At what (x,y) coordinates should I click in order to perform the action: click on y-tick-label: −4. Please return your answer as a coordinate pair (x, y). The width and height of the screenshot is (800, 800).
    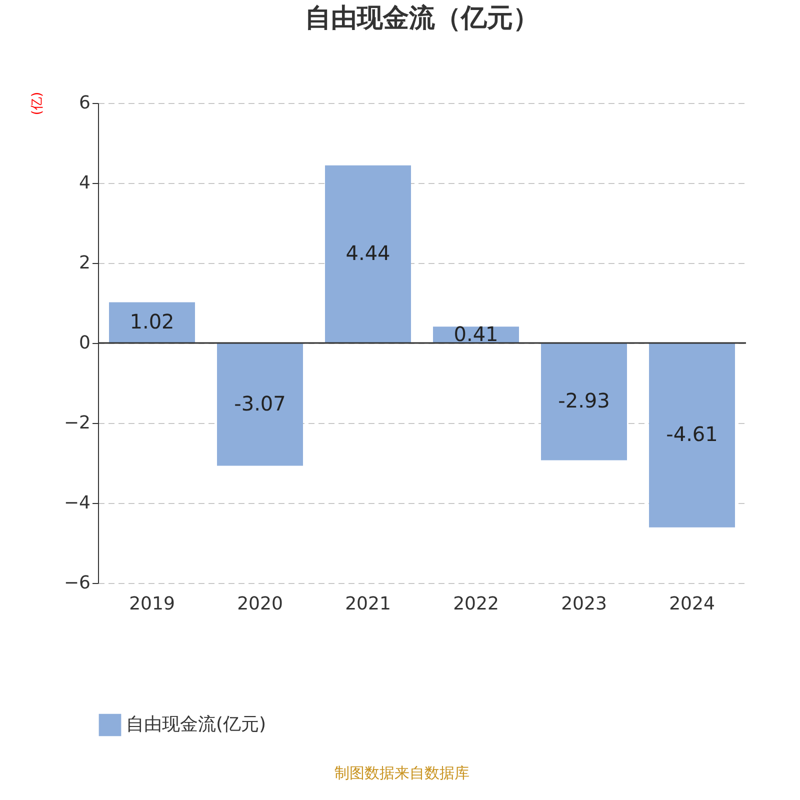
    Looking at the image, I should click on (77, 503).